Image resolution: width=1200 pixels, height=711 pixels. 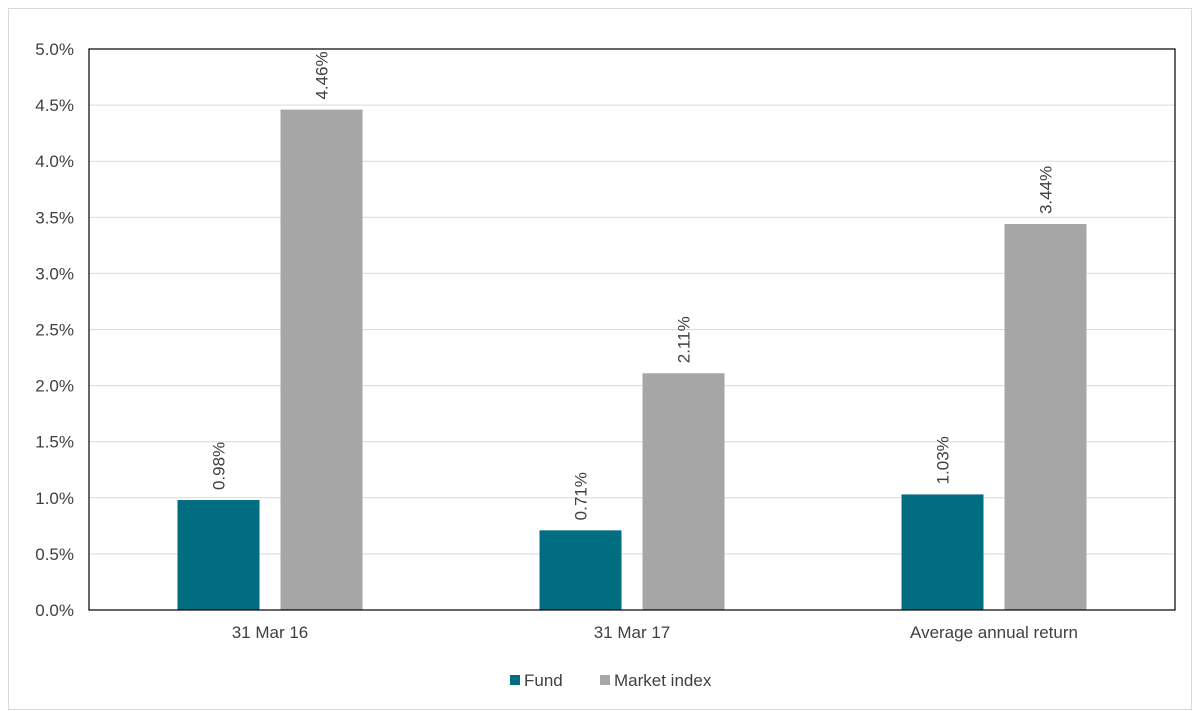 What do you see at coordinates (54, 610) in the screenshot?
I see `y-tick-label: 0.0%` at bounding box center [54, 610].